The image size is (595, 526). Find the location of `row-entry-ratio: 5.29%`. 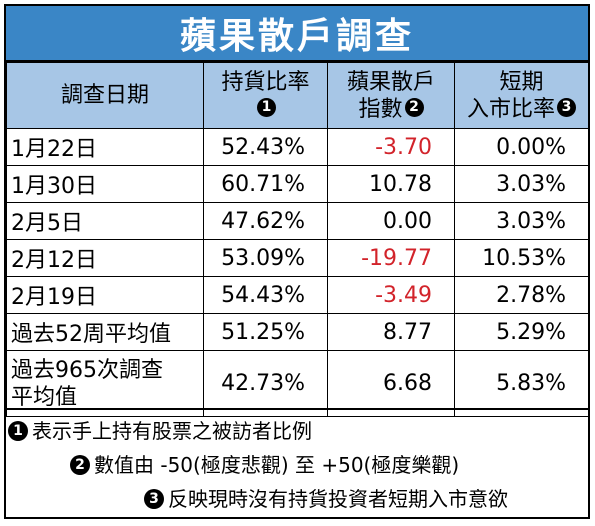

row-entry-ratio: 5.29% is located at coordinates (521, 332).